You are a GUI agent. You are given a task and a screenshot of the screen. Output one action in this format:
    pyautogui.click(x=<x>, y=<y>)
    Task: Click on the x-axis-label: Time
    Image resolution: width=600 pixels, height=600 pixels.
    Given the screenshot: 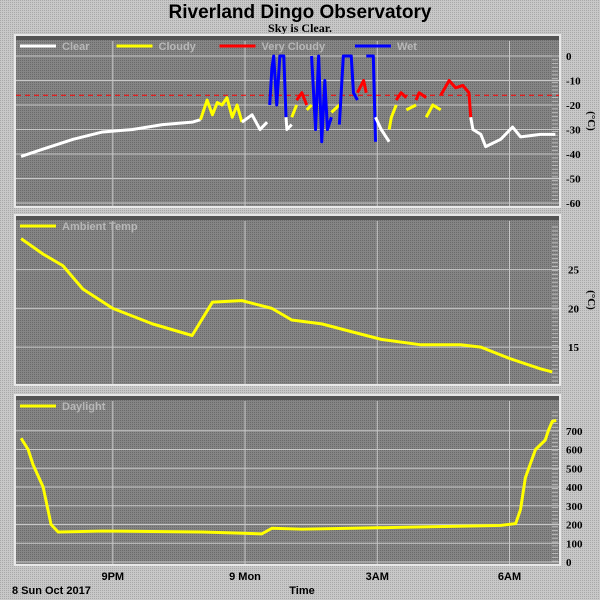 What is the action you would take?
    pyautogui.click(x=301, y=591)
    